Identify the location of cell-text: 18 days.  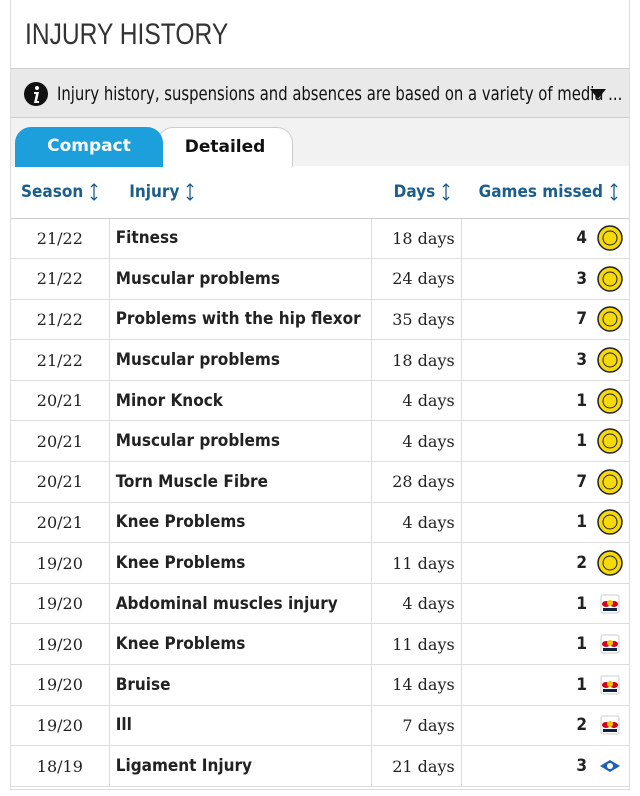
(423, 238).